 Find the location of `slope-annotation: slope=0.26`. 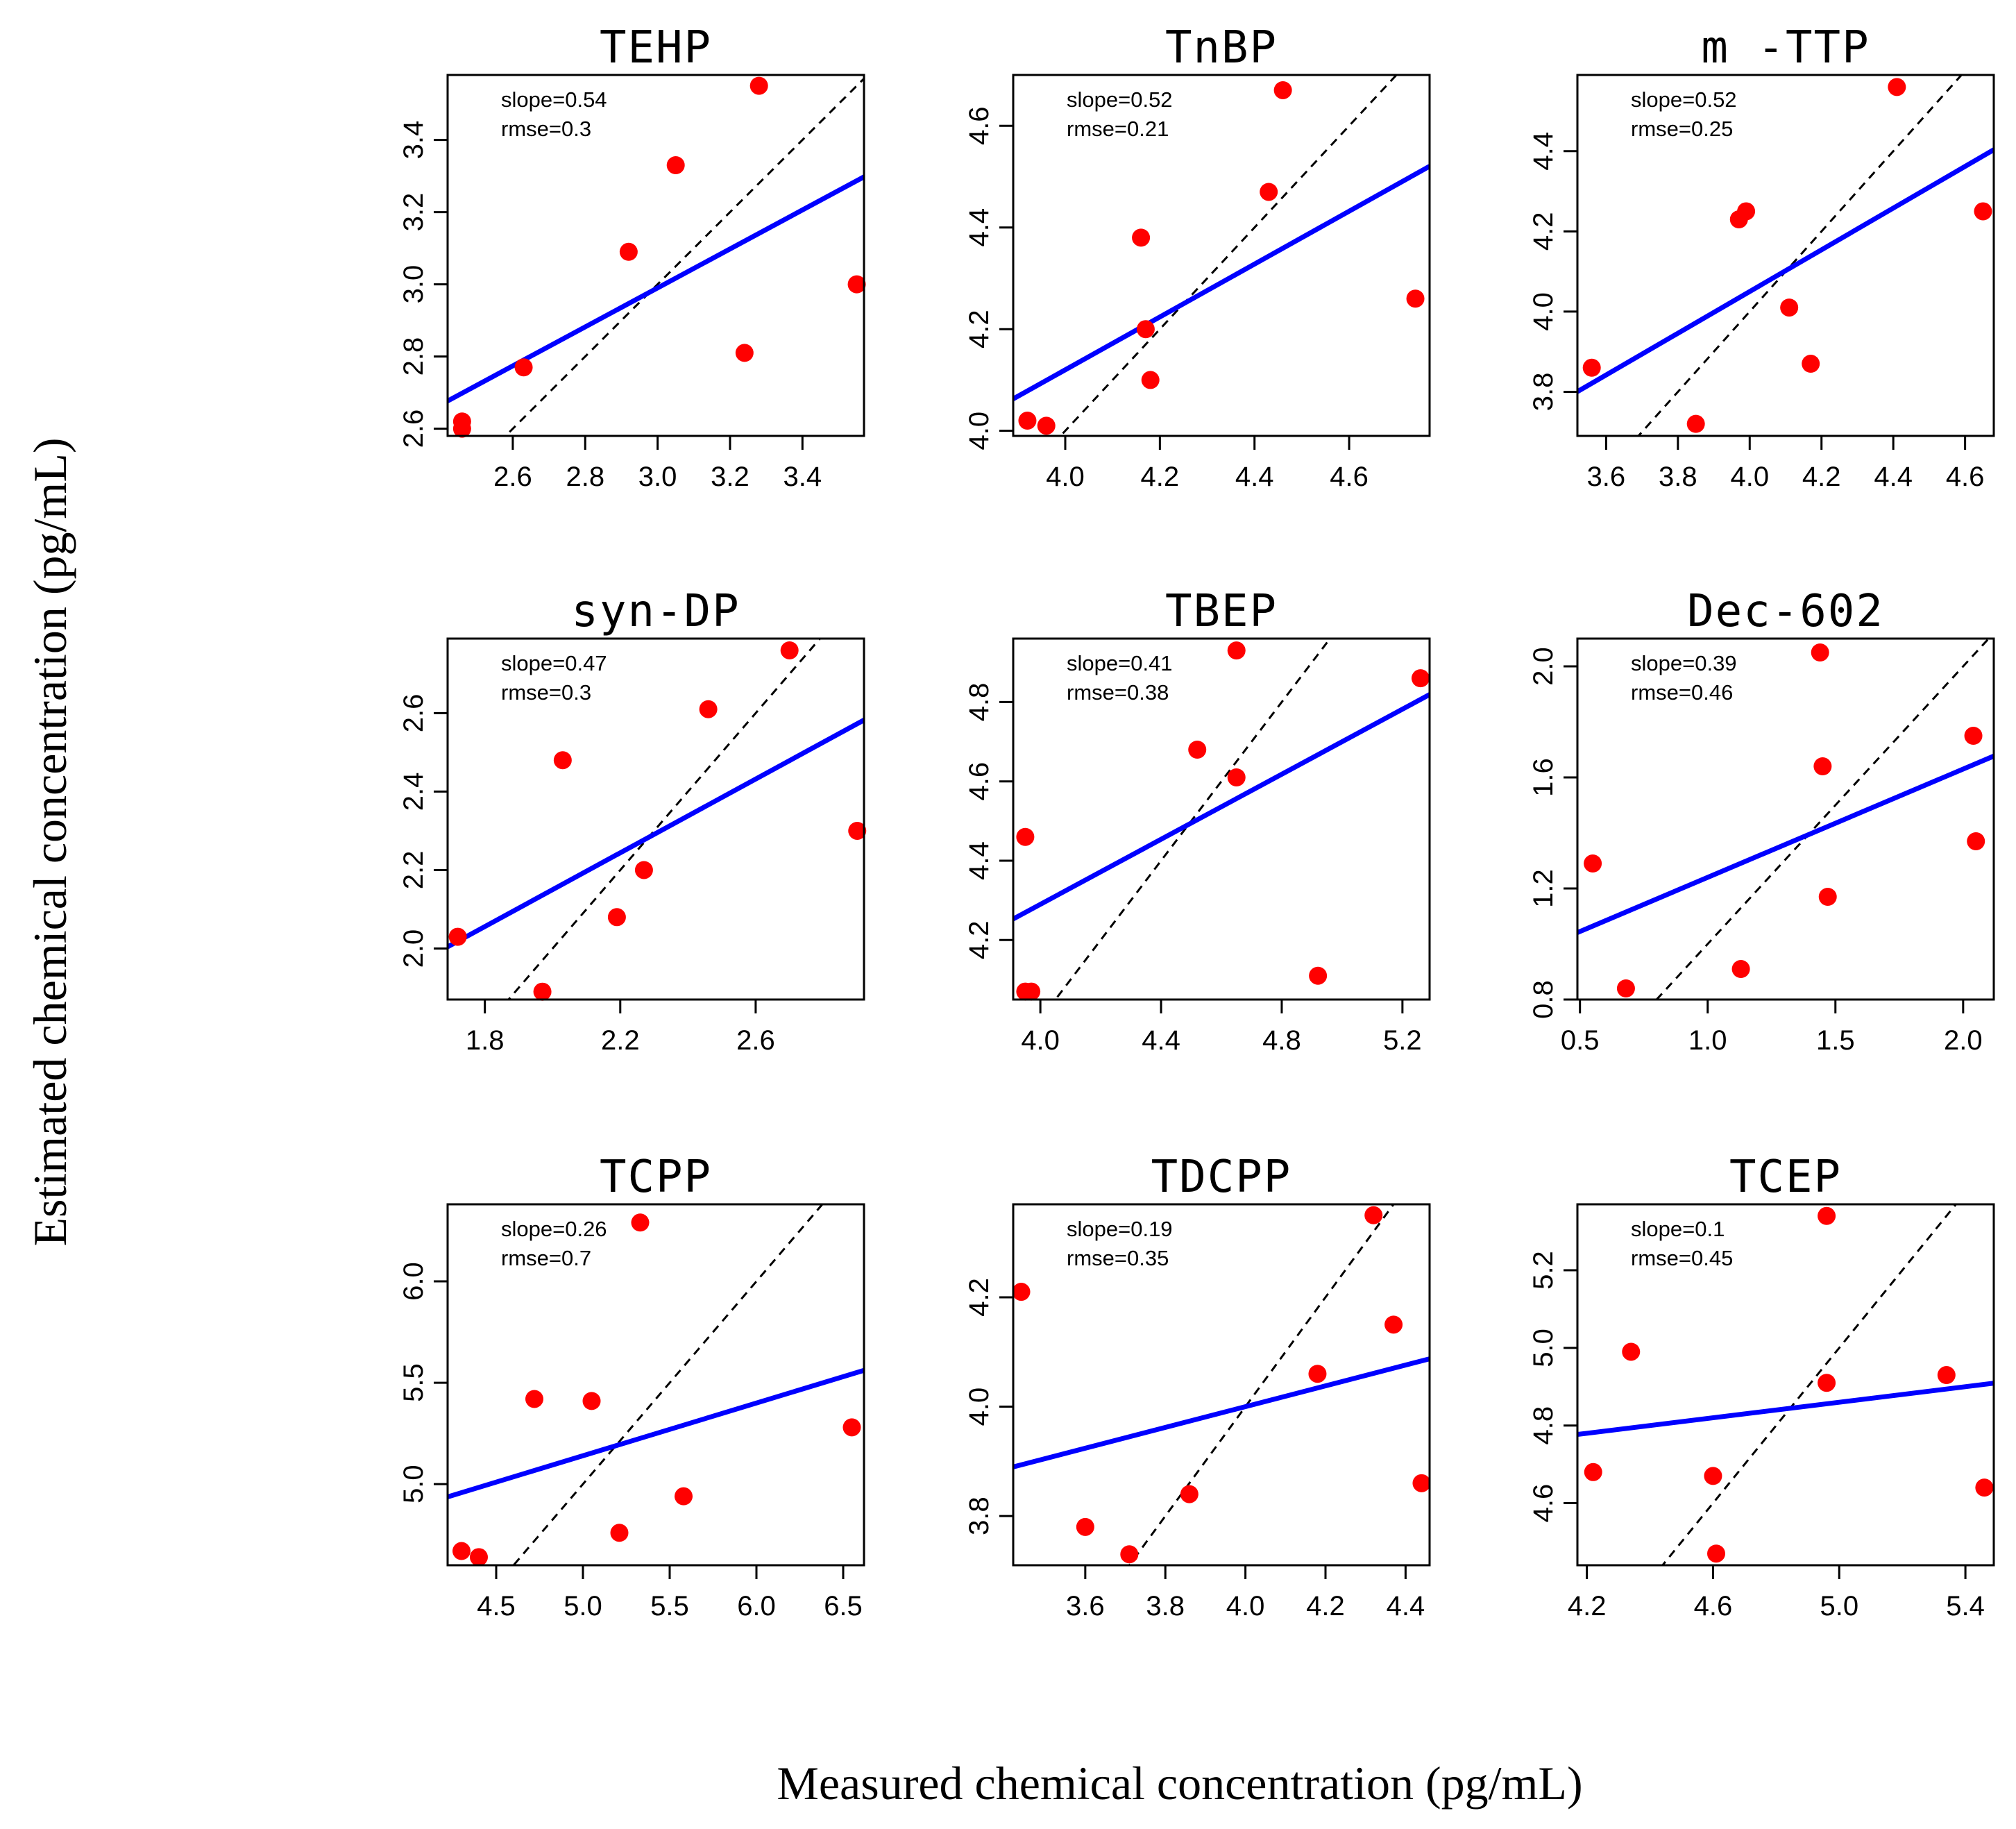

slope-annotation: slope=0.26 is located at coordinates (554, 1229).